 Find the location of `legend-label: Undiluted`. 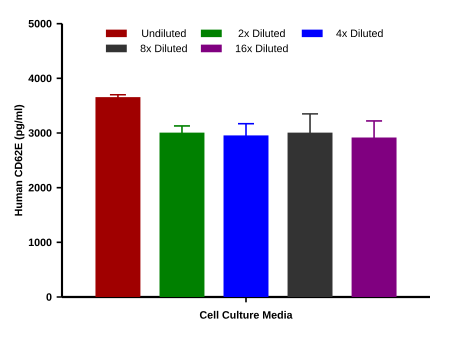

legend-label: Undiluted is located at coordinates (164, 33).